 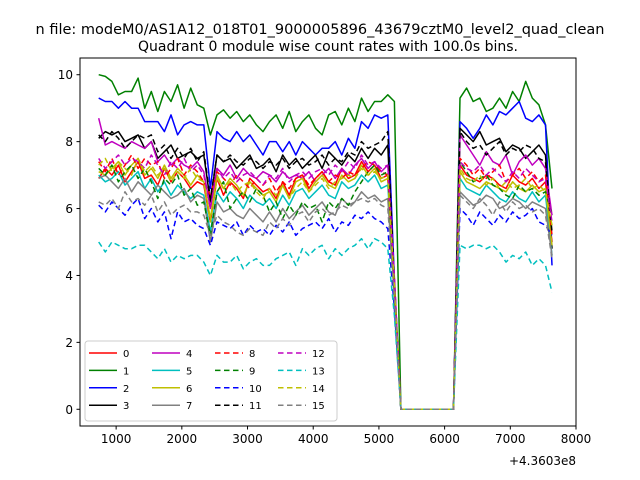 I want to click on x-tick-label: 2000, so click(x=182, y=439).